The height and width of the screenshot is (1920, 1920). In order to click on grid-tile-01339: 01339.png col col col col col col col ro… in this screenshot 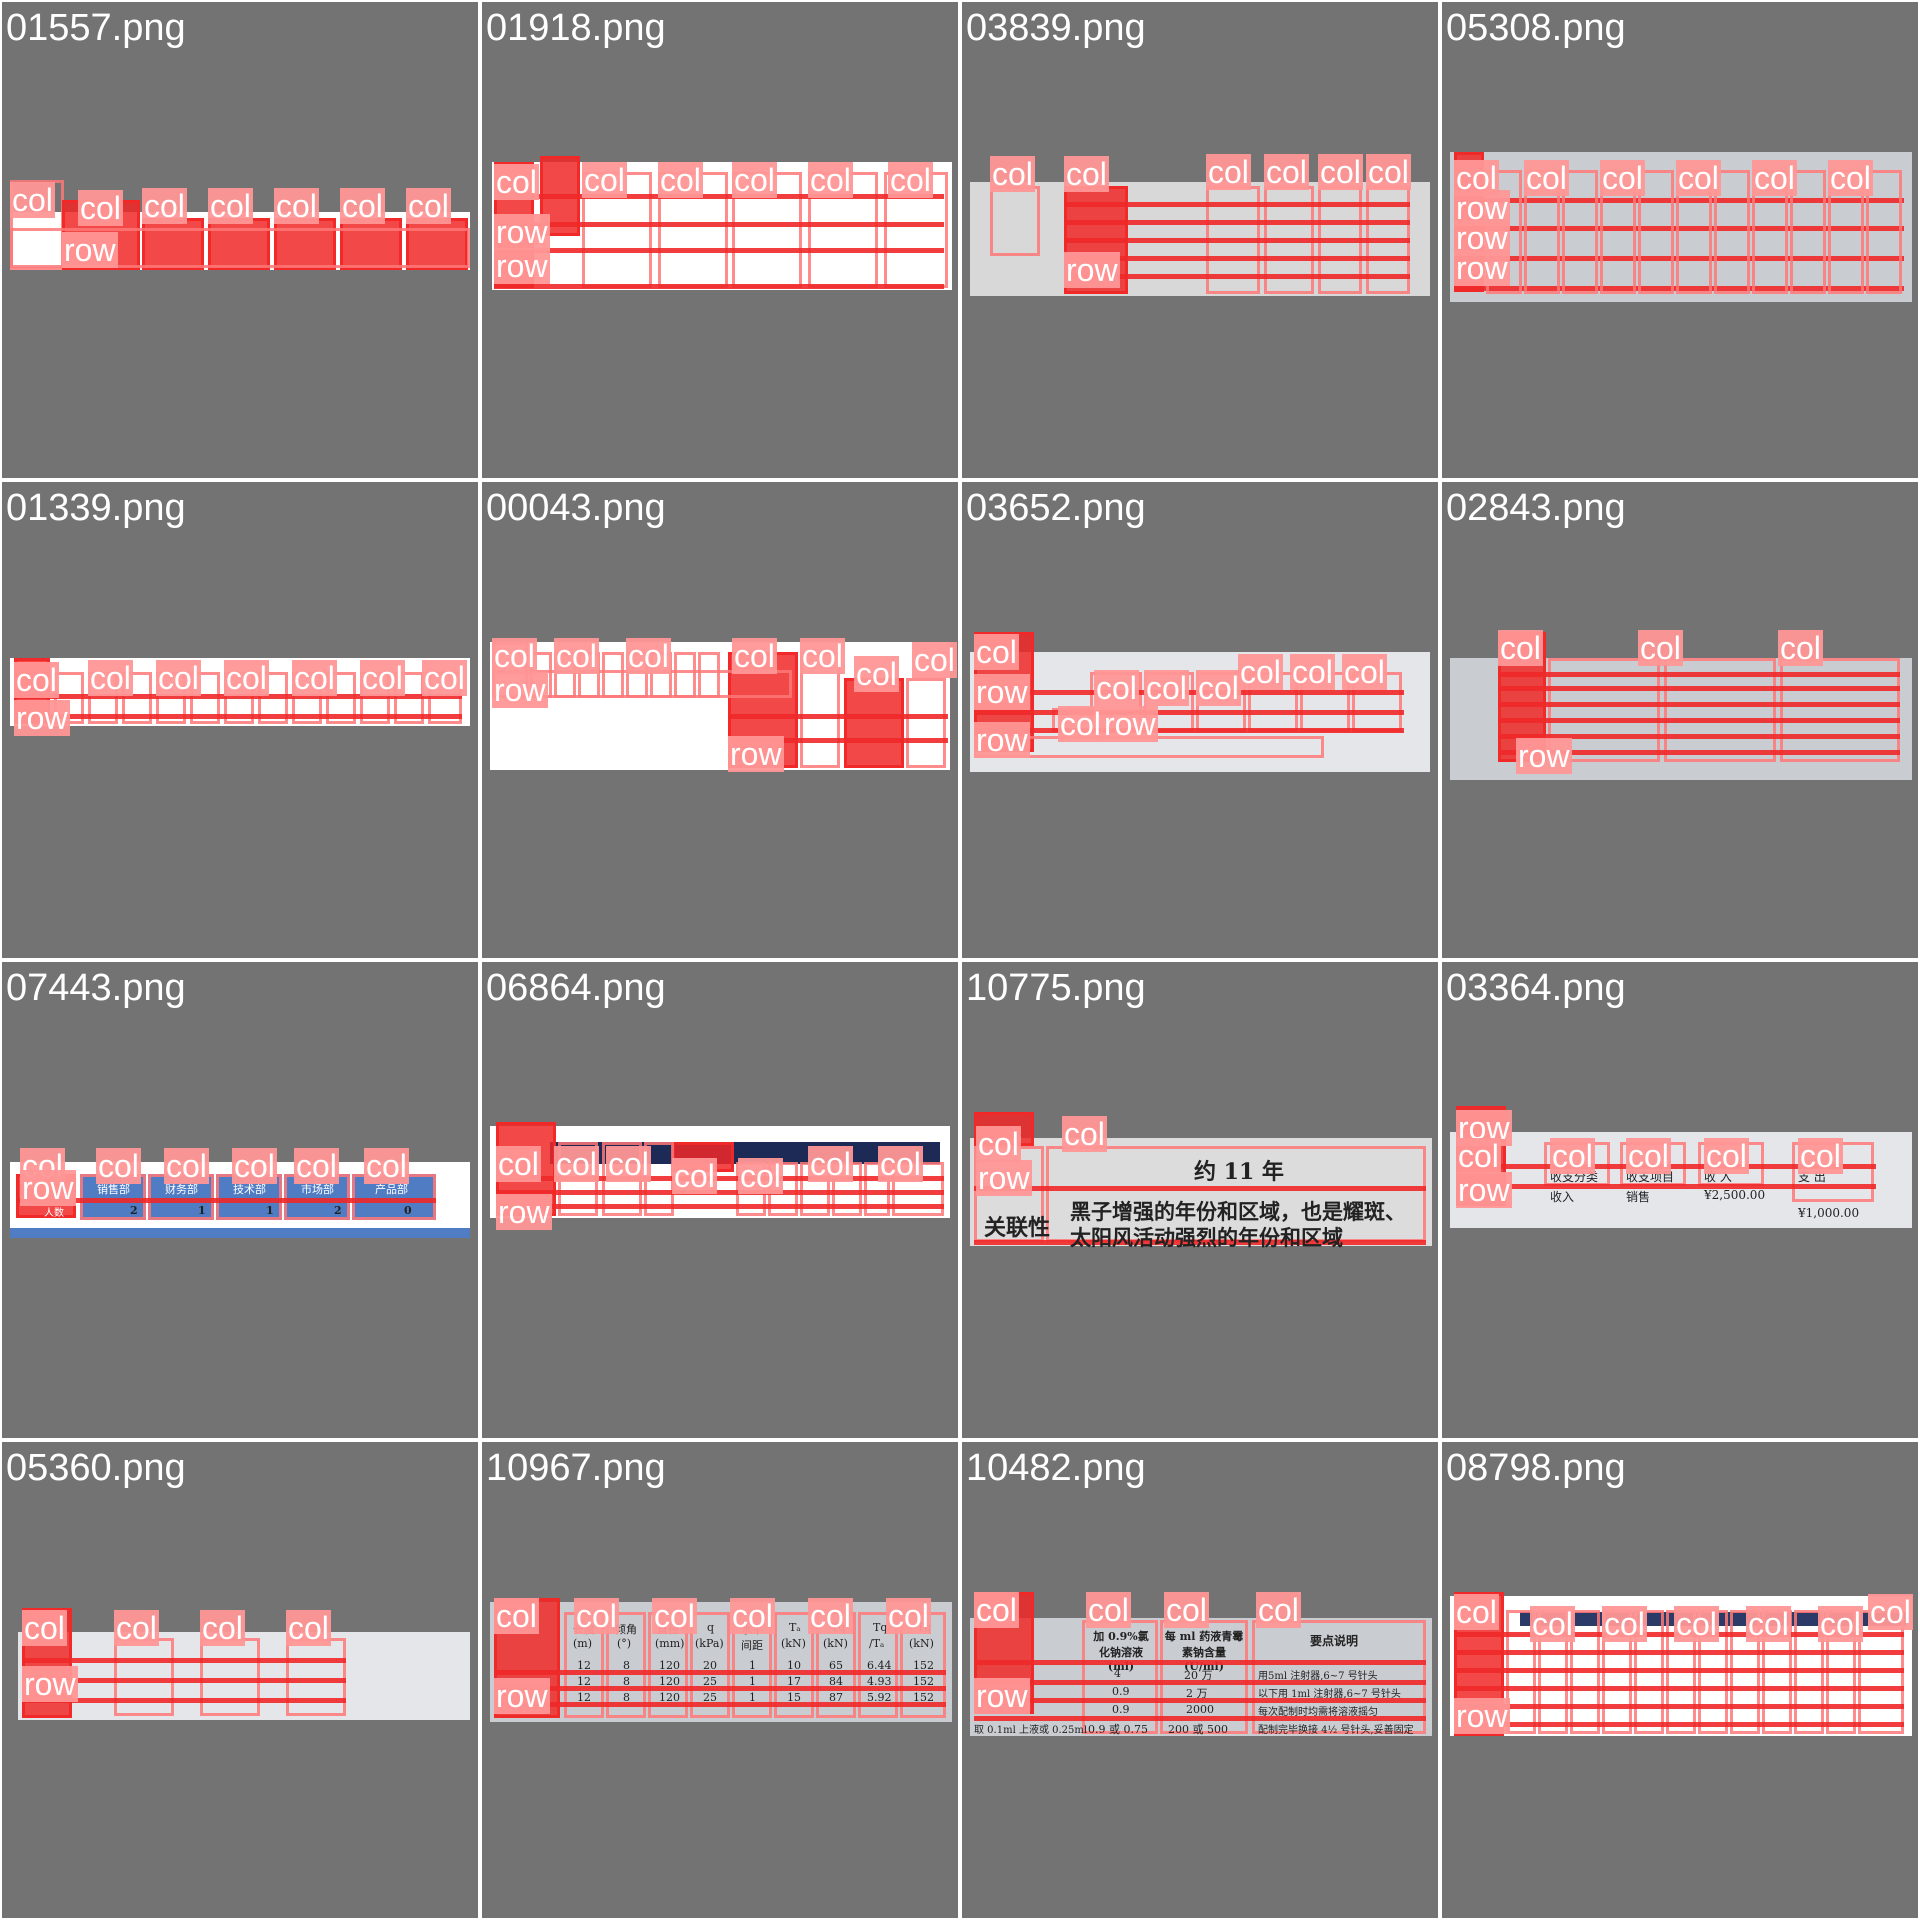, I will do `click(240, 720)`.